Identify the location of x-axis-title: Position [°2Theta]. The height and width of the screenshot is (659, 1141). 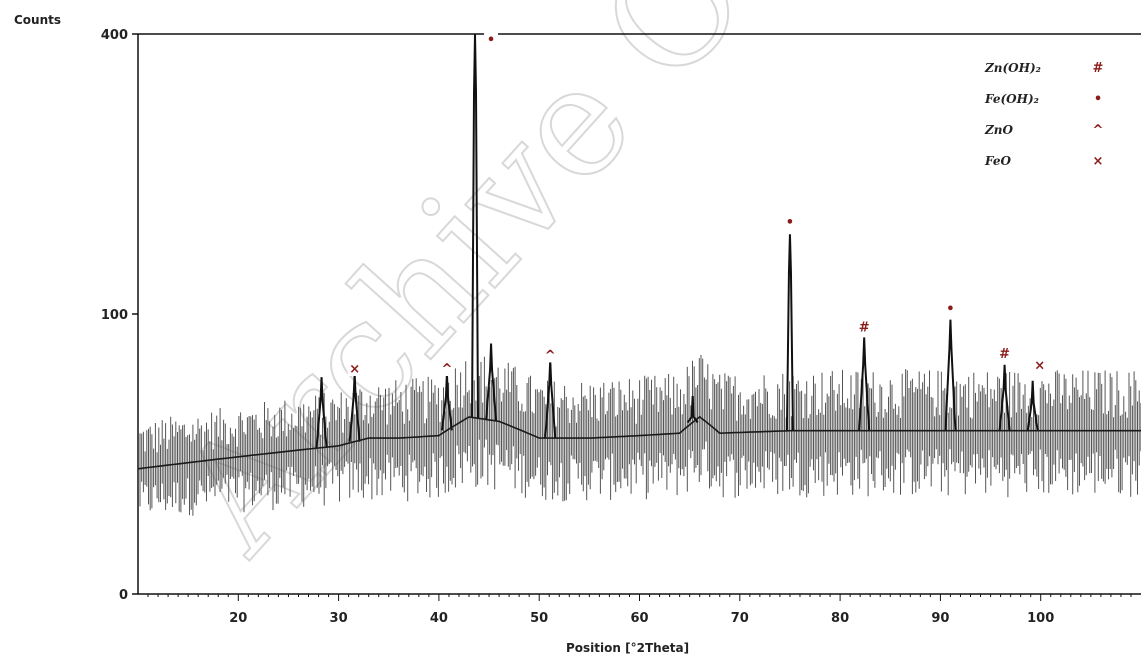
(627, 648).